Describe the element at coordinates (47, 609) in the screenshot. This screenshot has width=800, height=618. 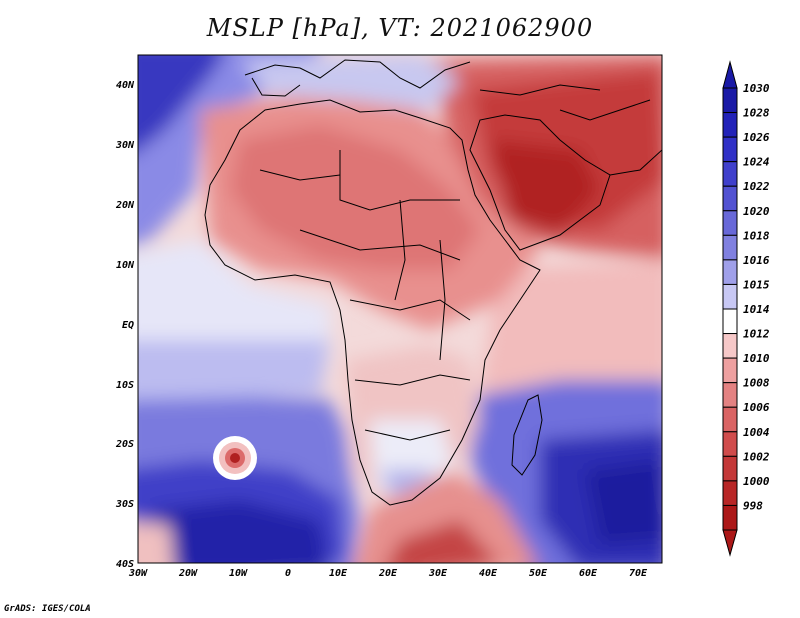
I see `software-credit: GrADS: IGES/COLA` at that location.